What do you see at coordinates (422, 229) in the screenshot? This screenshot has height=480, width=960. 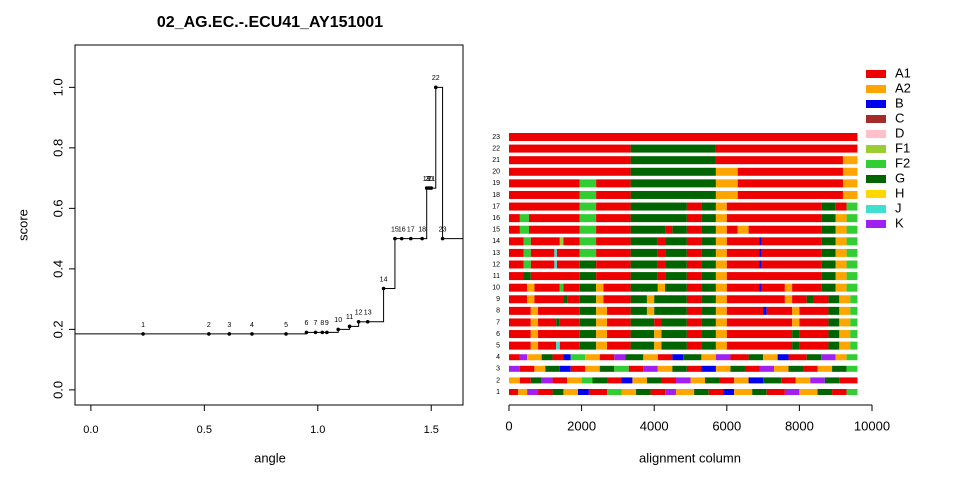 I see `point-label: 18` at bounding box center [422, 229].